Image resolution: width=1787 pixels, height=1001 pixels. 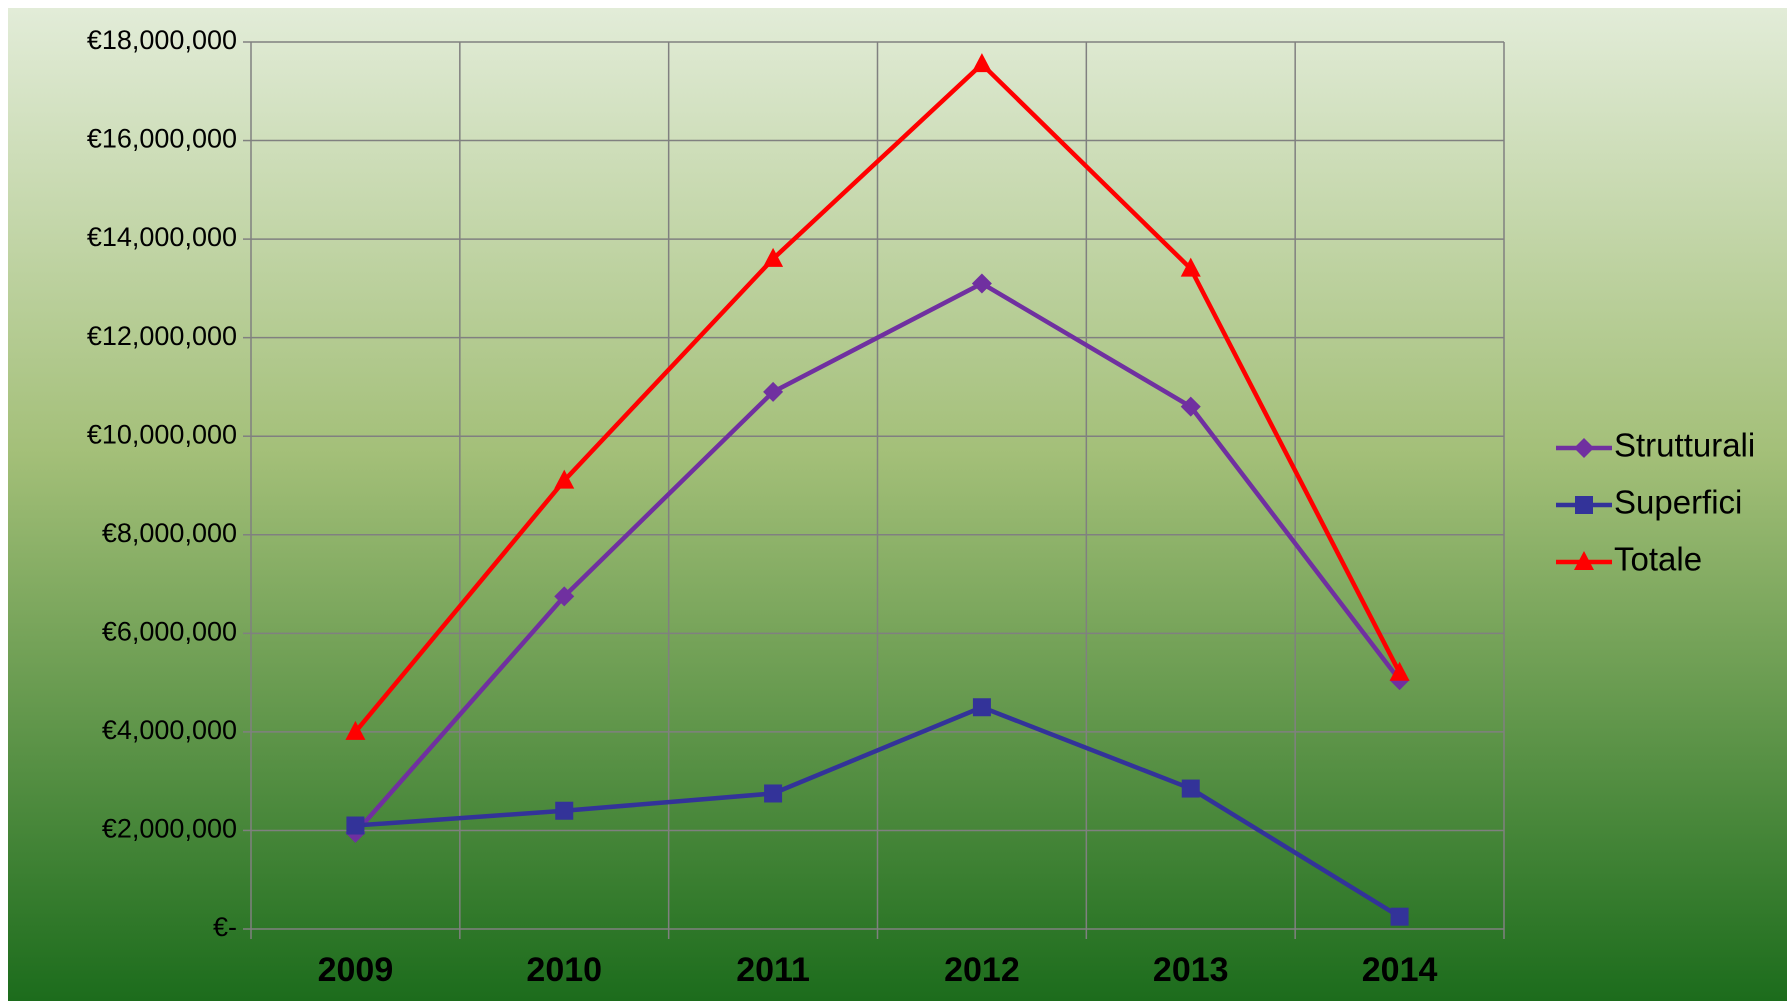 What do you see at coordinates (169, 829) in the screenshot?
I see `y-tick-label: €2,000,000` at bounding box center [169, 829].